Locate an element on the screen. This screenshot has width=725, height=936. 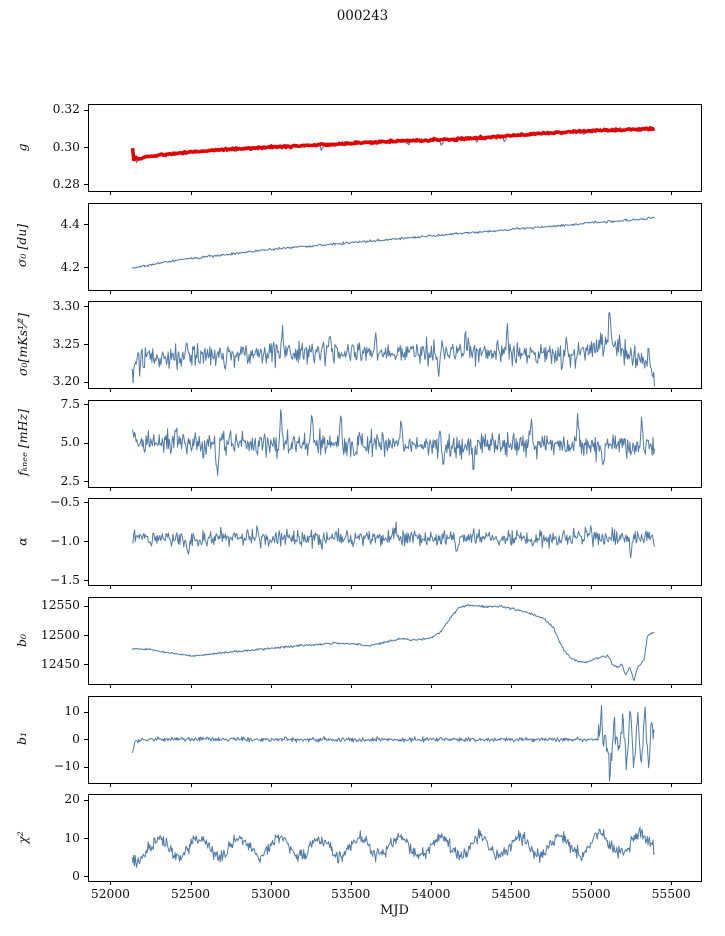
y-tick-label: 4.4 is located at coordinates (70, 223).